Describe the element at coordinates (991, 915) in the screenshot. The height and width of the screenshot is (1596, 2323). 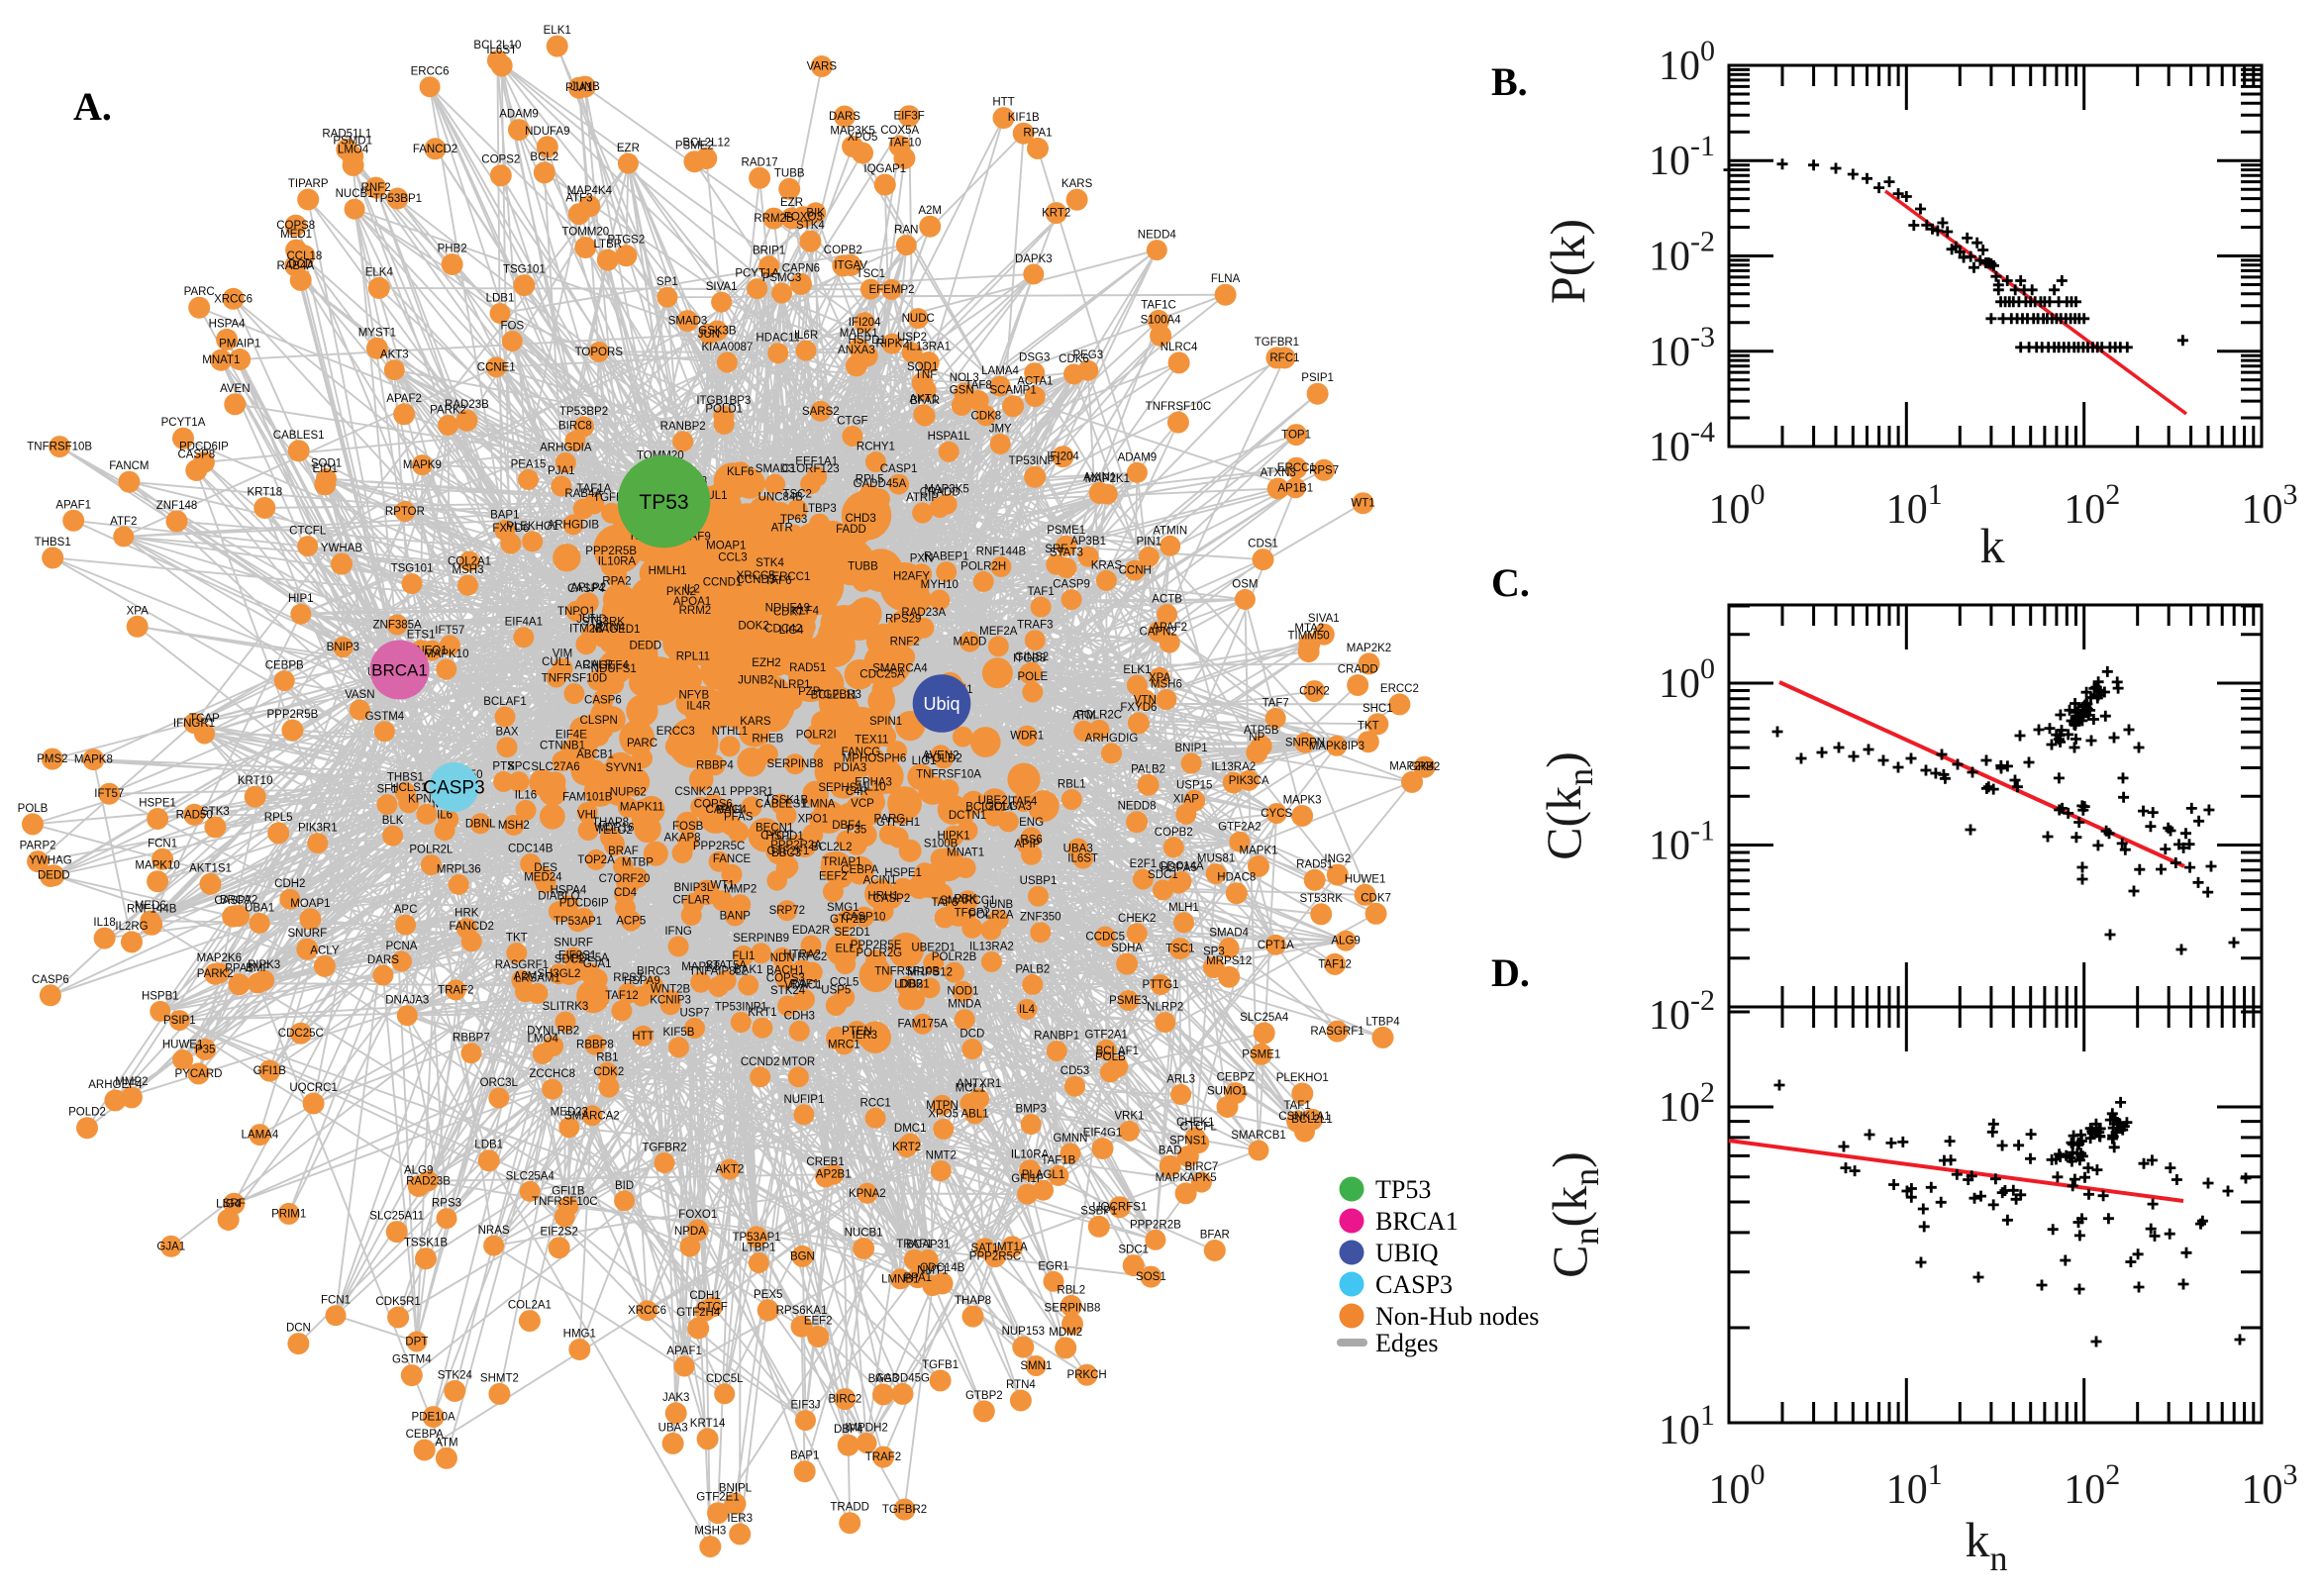
I see `svg-text: POLR2A` at that location.